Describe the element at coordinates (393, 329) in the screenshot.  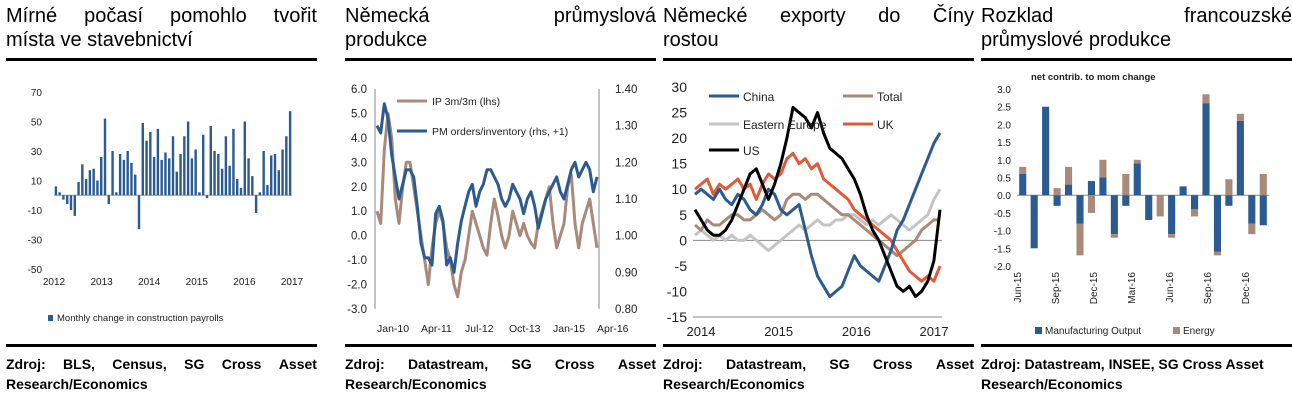
I see `x-tick-label: Jan-10` at that location.